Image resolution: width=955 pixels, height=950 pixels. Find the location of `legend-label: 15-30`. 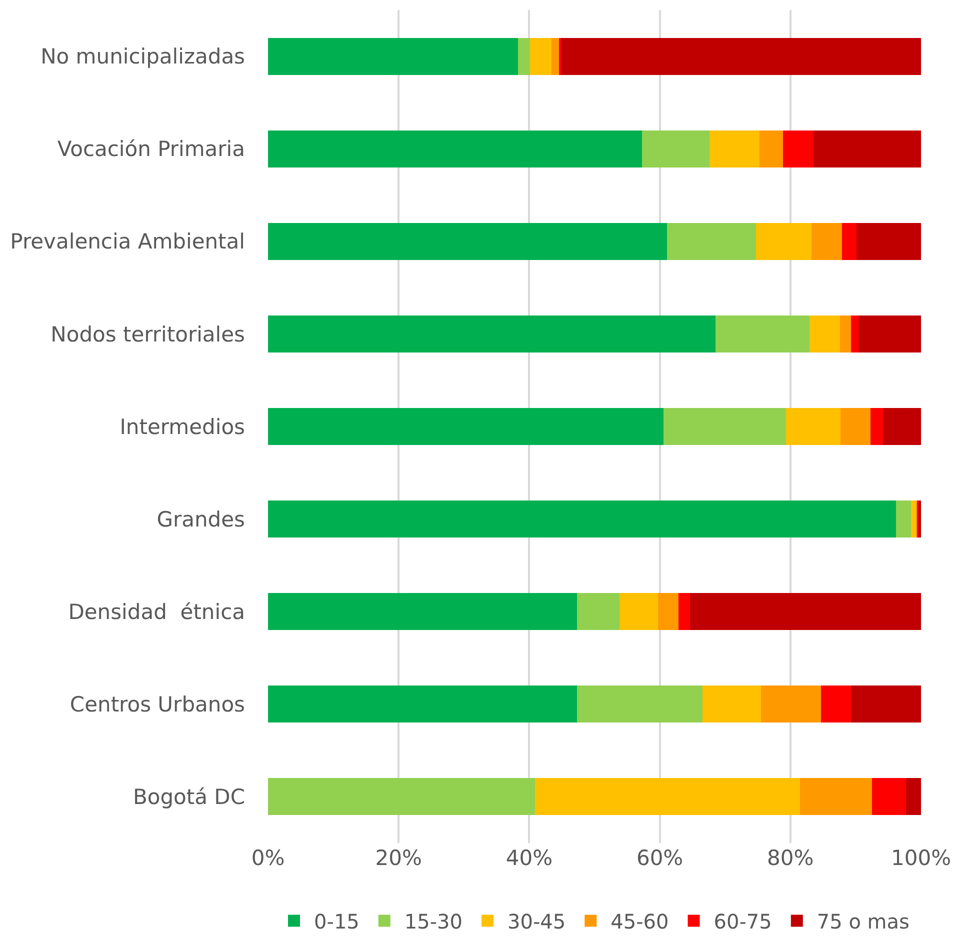

legend-label: 15-30 is located at coordinates (433, 922).